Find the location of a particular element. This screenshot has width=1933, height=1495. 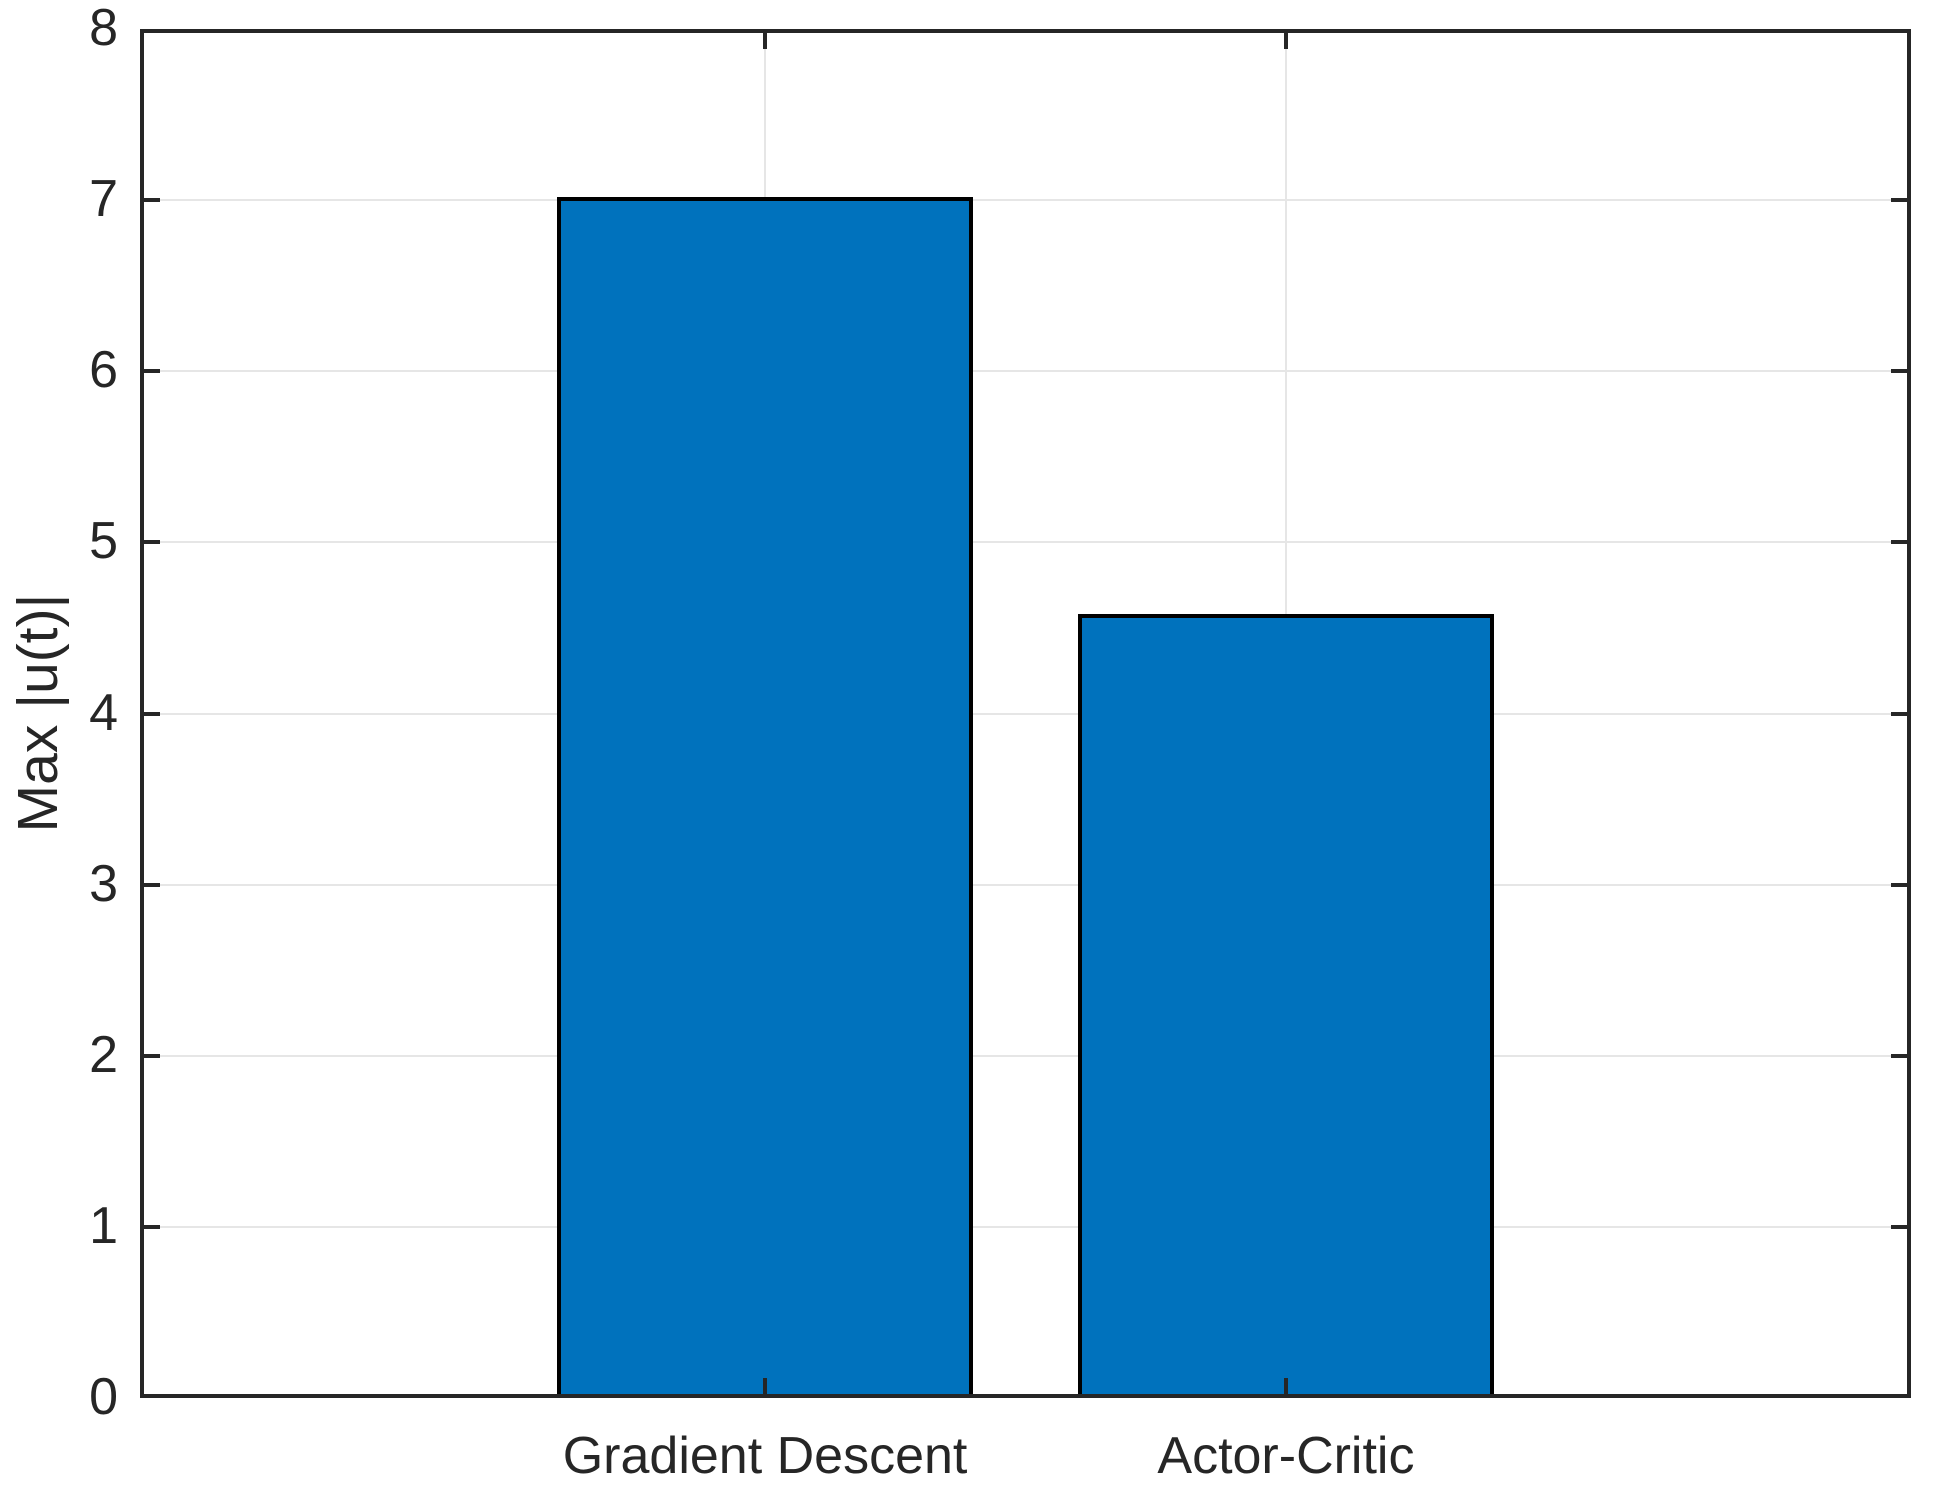

x-tick-label-actor-critic: Actor-Critic is located at coordinates (1286, 1456).